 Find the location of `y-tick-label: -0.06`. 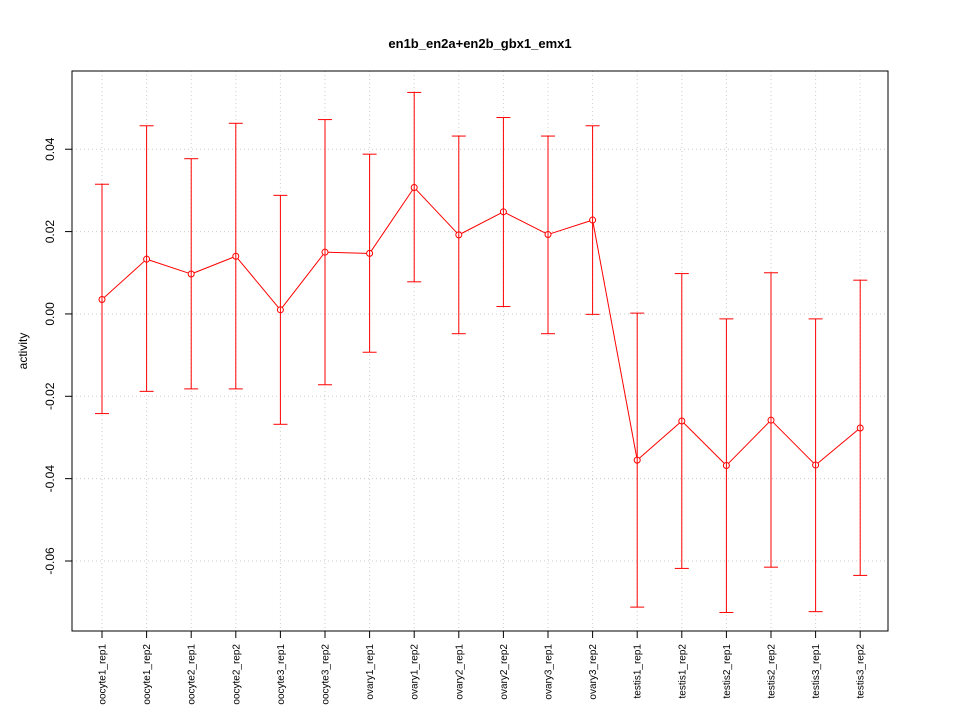

y-tick-label: -0.06 is located at coordinates (50, 561).